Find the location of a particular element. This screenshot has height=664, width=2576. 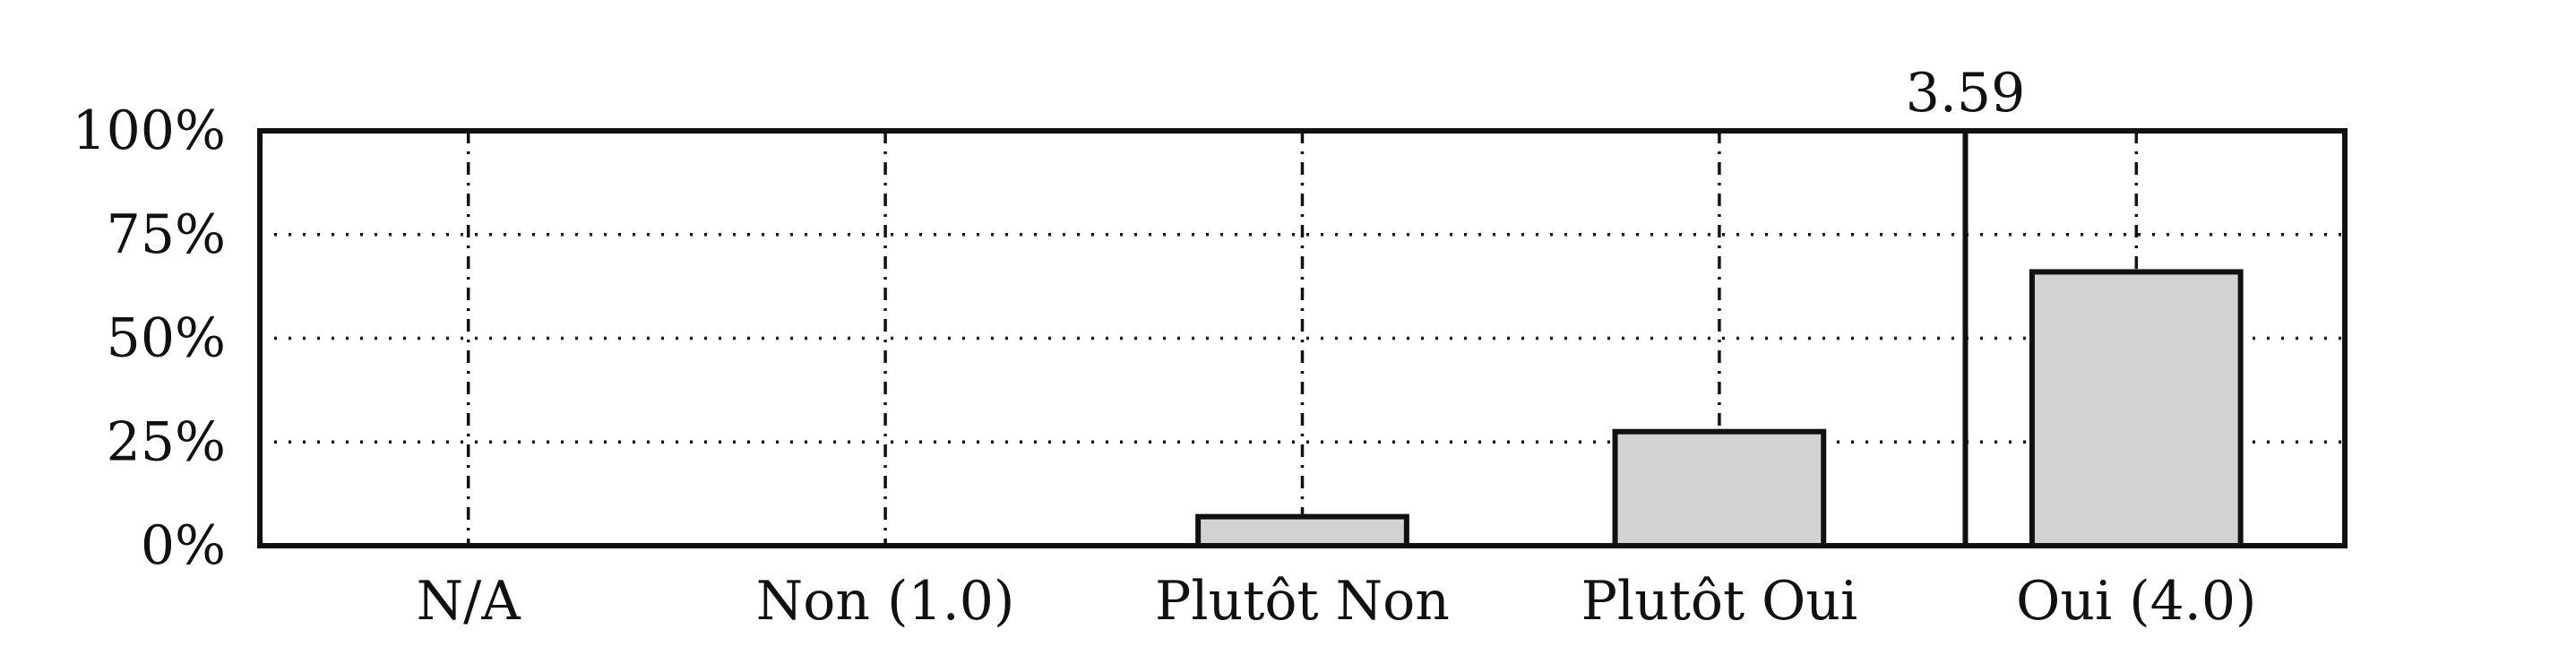

ytick-label-100: 100% is located at coordinates (149, 130).